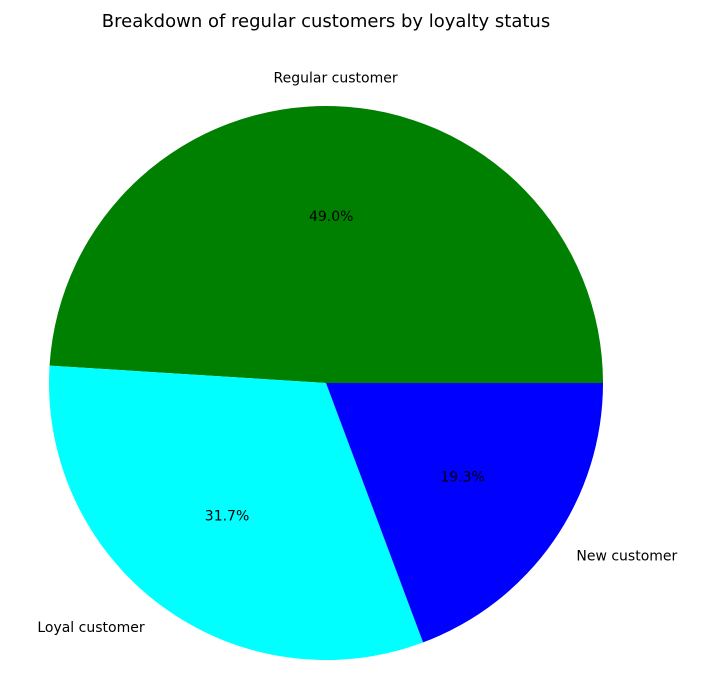 This screenshot has width=701, height=675. I want to click on pie-percent-label-new-customer: 19.3%, so click(462, 478).